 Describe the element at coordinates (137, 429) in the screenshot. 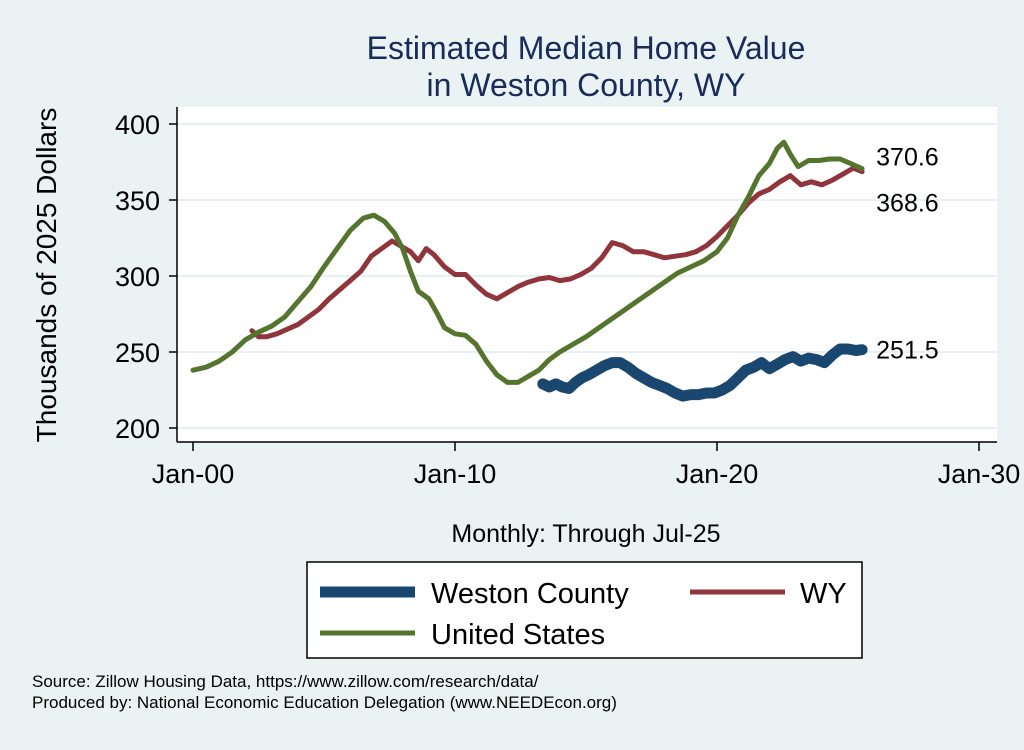

I see `y-tick-label-200: 200` at that location.